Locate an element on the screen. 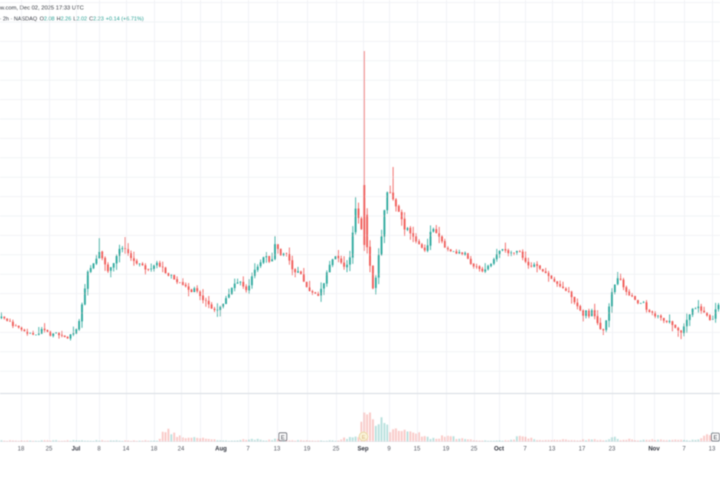 The image size is (720, 480). svg-text: 14 is located at coordinates (126, 450).